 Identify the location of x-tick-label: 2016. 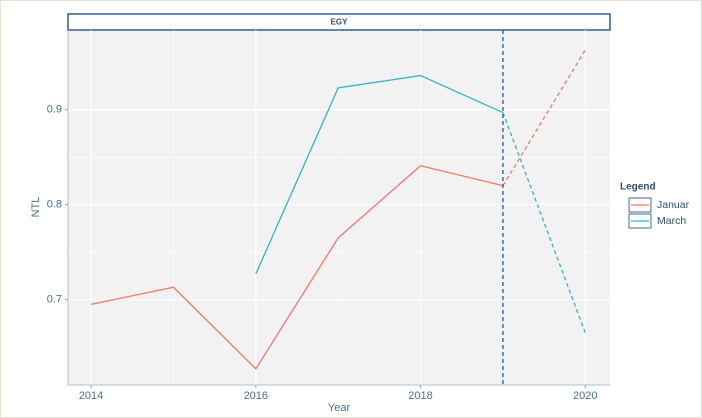
(256, 396).